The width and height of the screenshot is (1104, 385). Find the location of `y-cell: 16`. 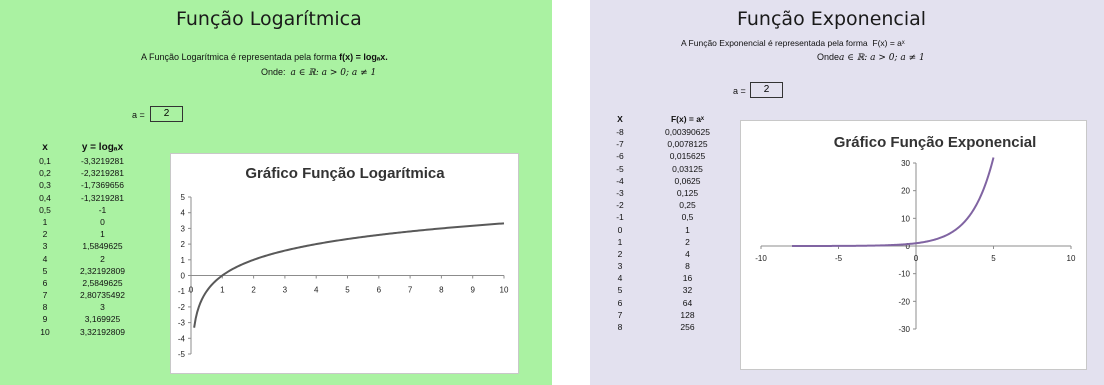

y-cell: 16 is located at coordinates (687, 278).